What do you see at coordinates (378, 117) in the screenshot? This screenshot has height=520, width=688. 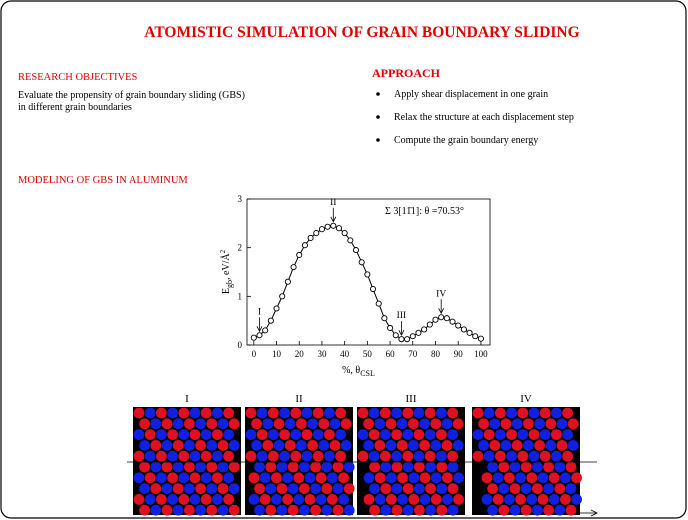 I see `bullet` at bounding box center [378, 117].